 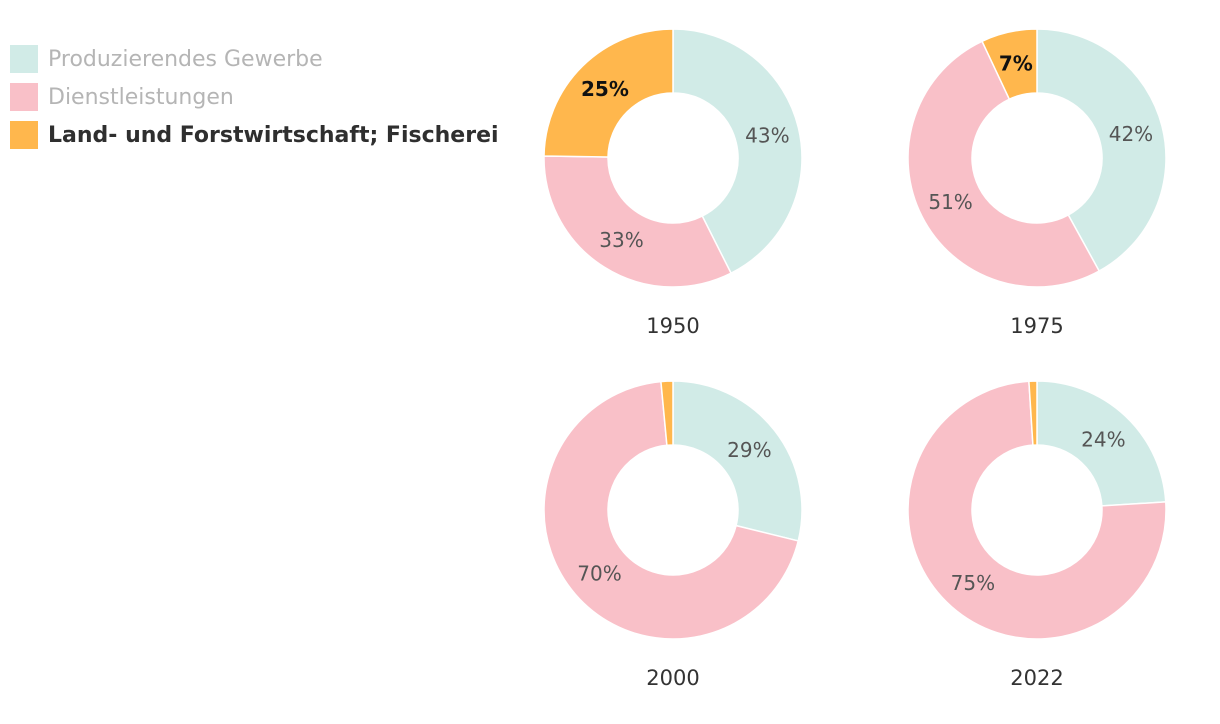 I want to click on slice-1975-dienstleistungen, so click(x=1004, y=164).